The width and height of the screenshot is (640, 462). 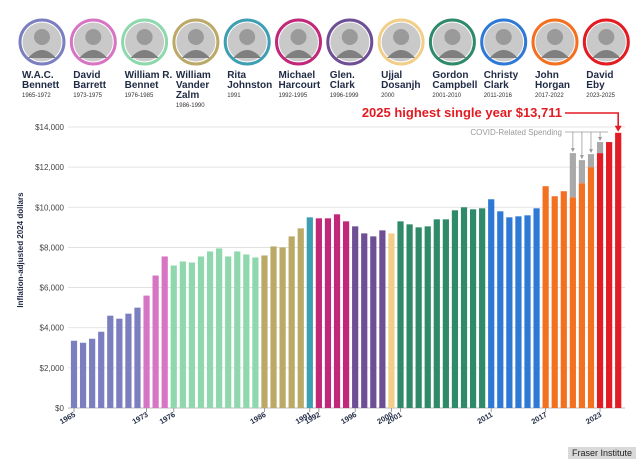 I want to click on bar-2012, so click(x=500, y=309).